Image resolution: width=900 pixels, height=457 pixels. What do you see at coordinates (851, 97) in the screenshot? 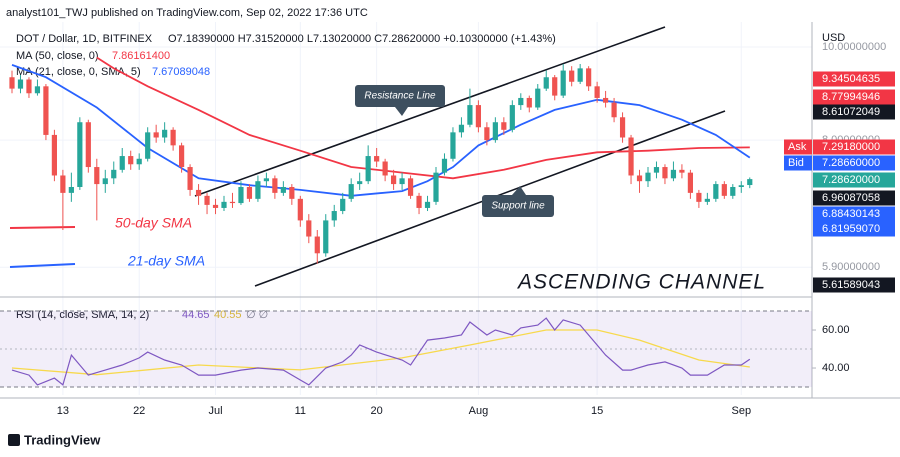
I see `price-label: 8.77994946` at bounding box center [851, 97].